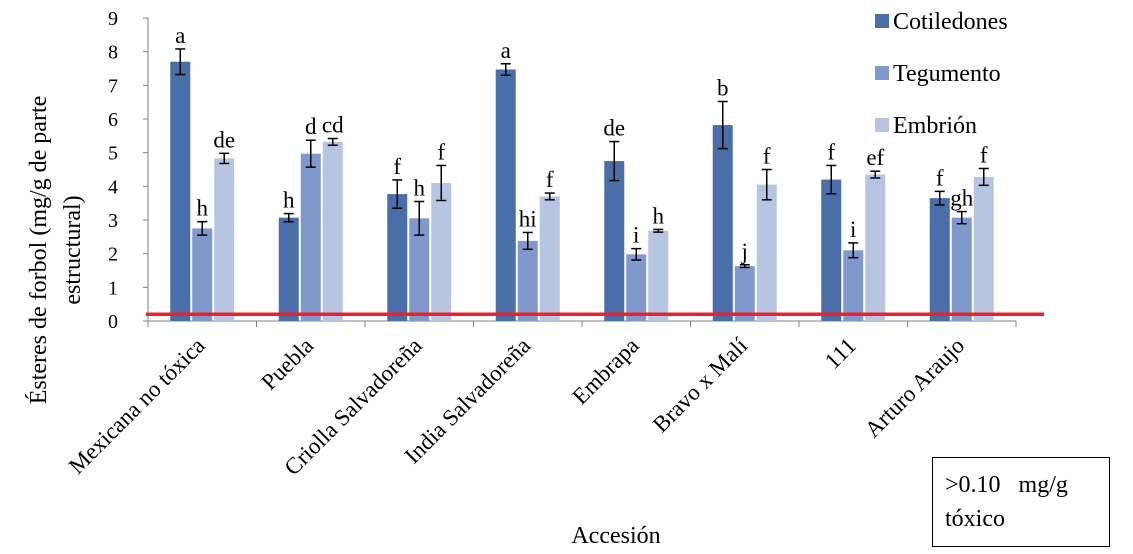 The height and width of the screenshot is (554, 1133). Describe the element at coordinates (333, 125) in the screenshot. I see `data-label: cd` at that location.